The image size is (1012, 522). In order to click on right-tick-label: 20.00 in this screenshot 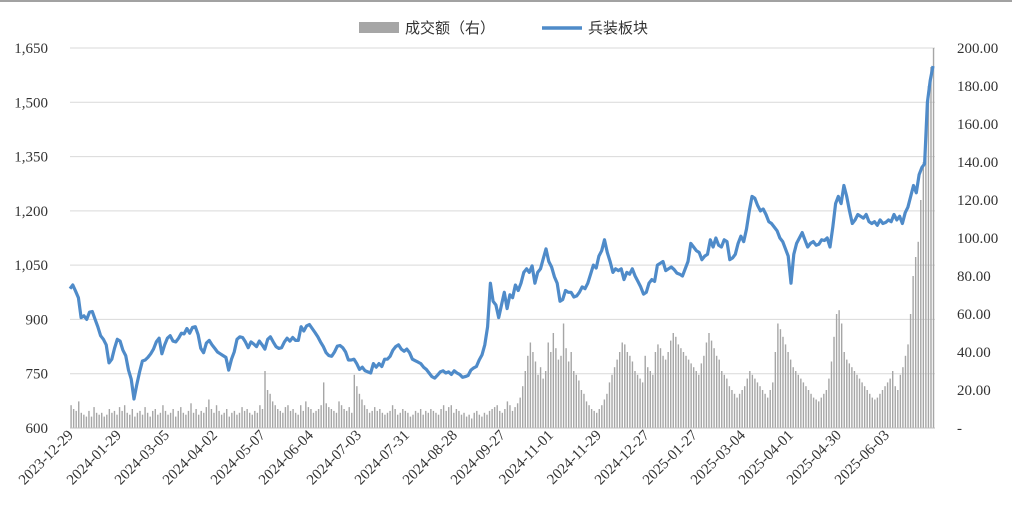, I will do `click(974, 391)`.